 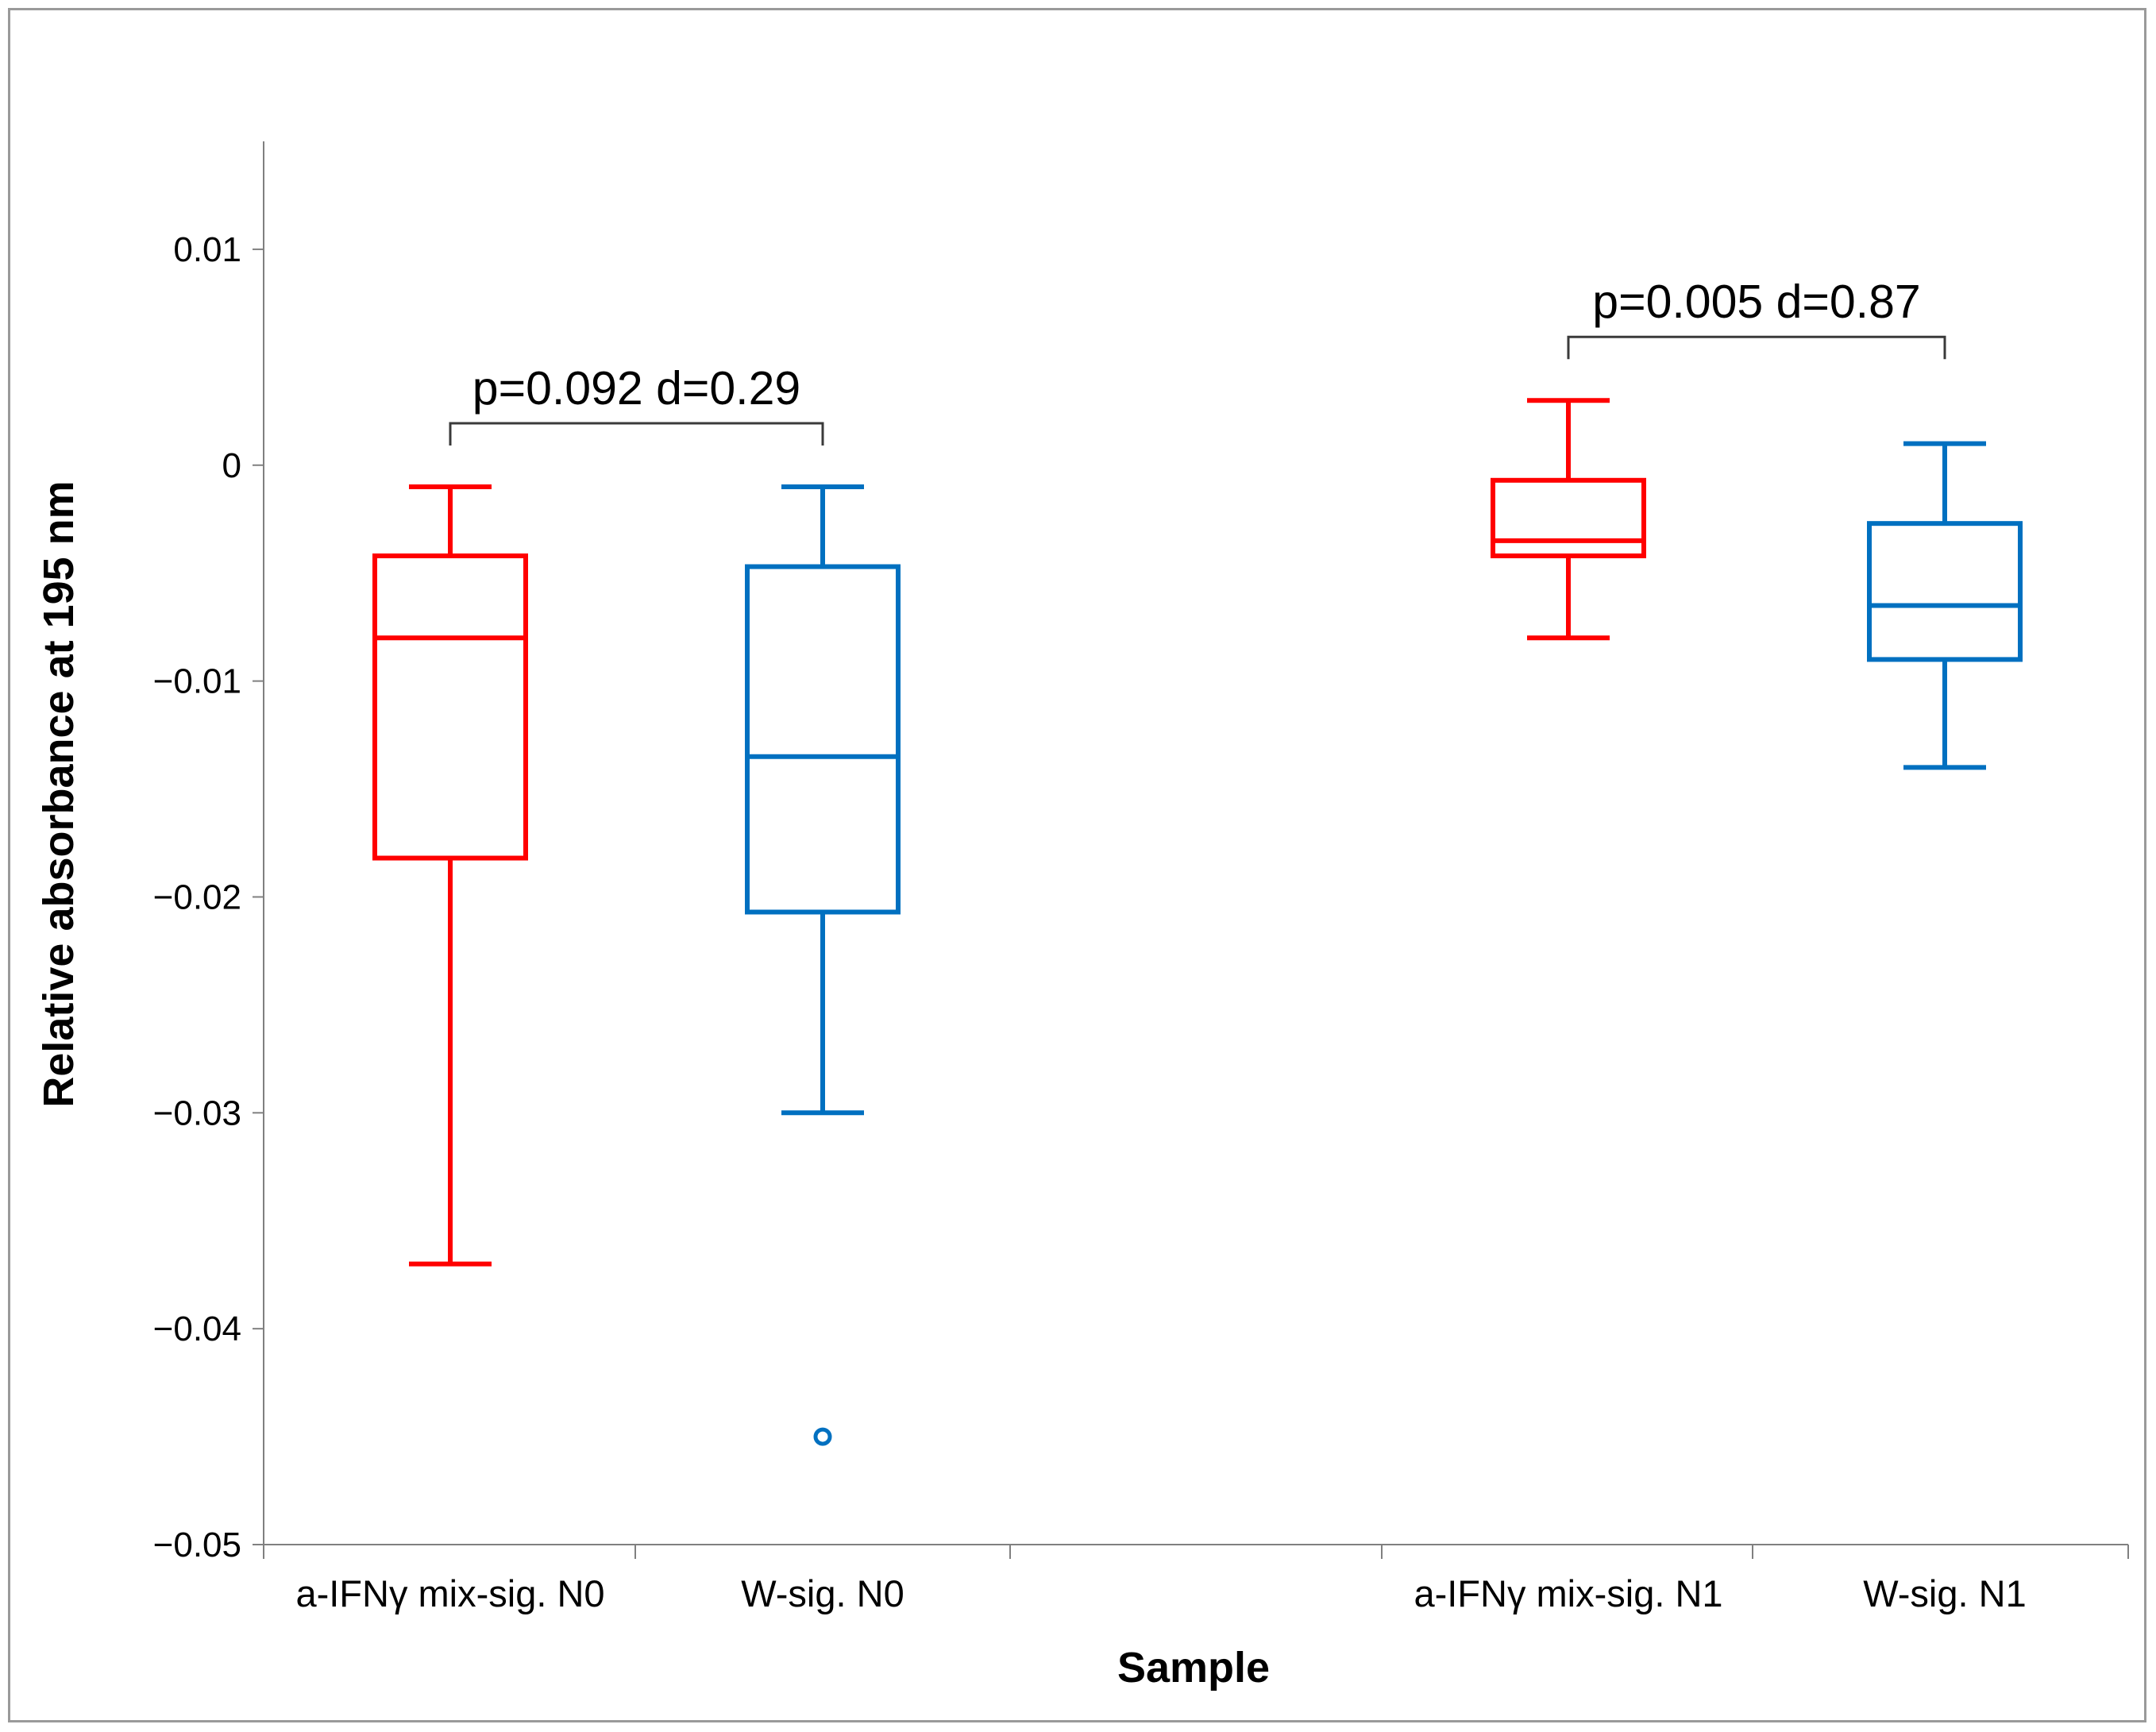 I want to click on x-category-label: a-IFNγ mix-sig. N1, so click(x=1568, y=1593).